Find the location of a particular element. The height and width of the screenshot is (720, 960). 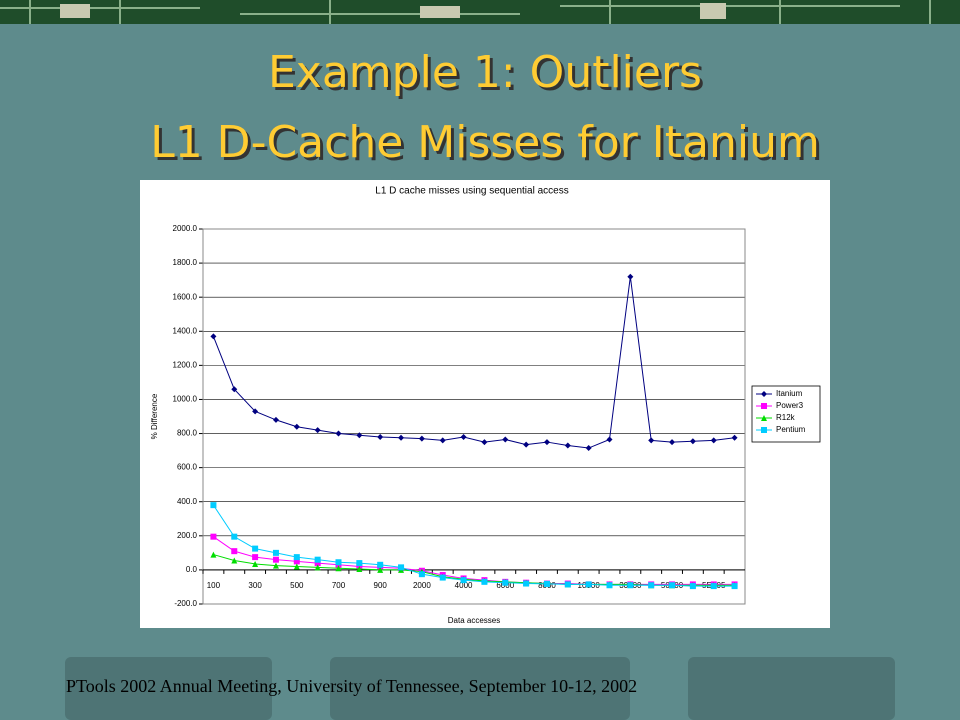

legend-label: Pentium is located at coordinates (791, 429).